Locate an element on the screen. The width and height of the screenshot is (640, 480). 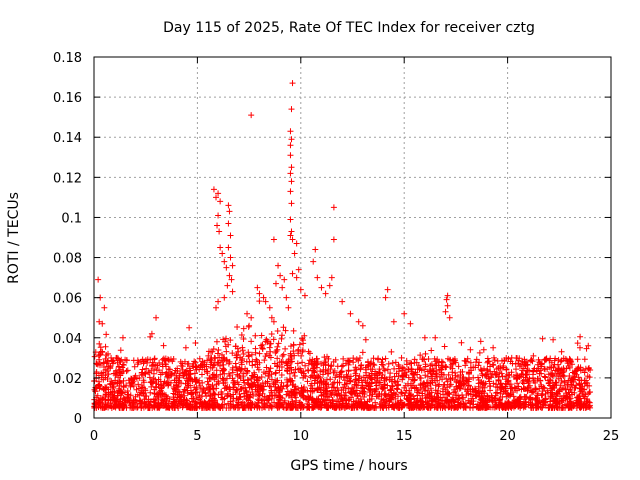
y-axis-label: ROTI / TECUs is located at coordinates (14, 238).